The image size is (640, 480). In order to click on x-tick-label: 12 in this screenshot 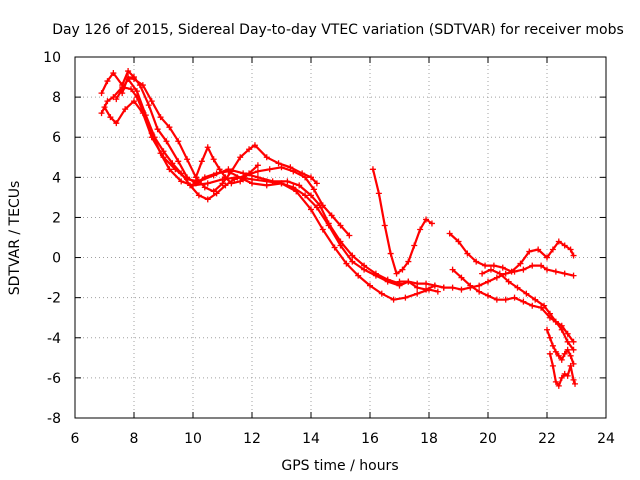, I will do `click(252, 439)`.